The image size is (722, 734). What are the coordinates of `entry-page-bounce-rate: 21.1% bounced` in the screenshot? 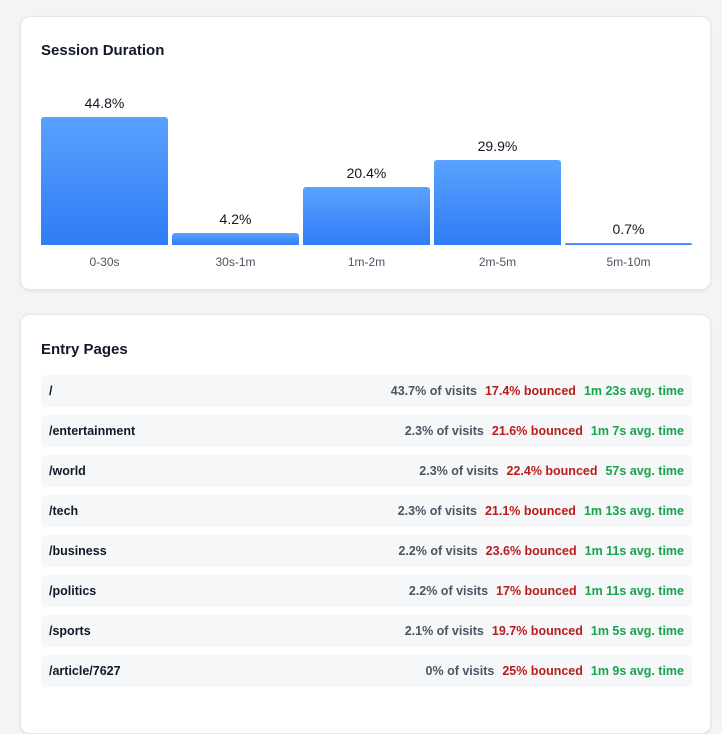 It's located at (530, 511).